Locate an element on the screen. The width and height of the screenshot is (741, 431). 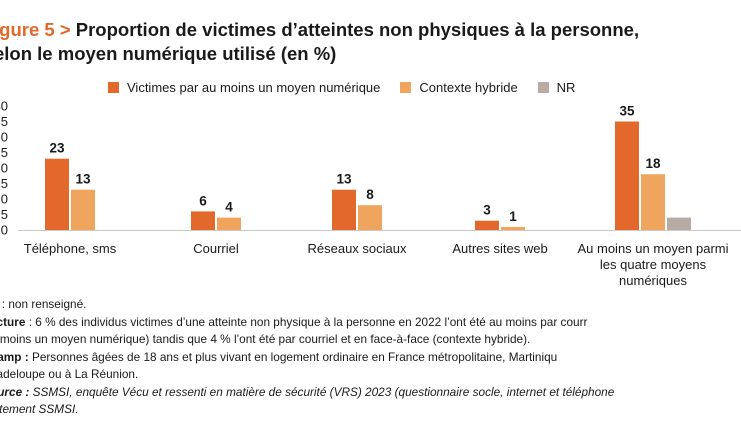
y-tick-label: 20 is located at coordinates (4, 168).